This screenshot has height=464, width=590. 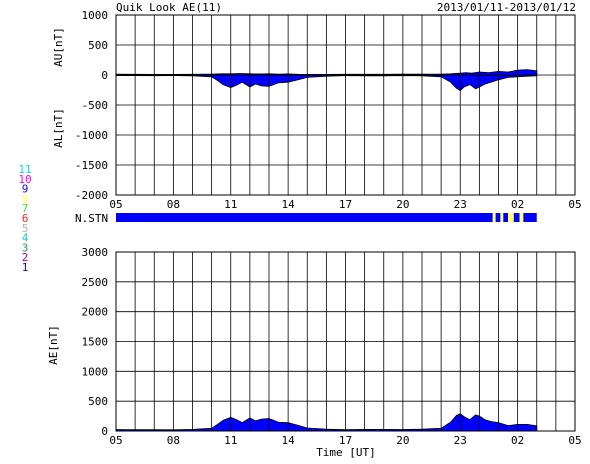 What do you see at coordinates (25, 218) in the screenshot?
I see `station-legend-entry: 6` at bounding box center [25, 218].